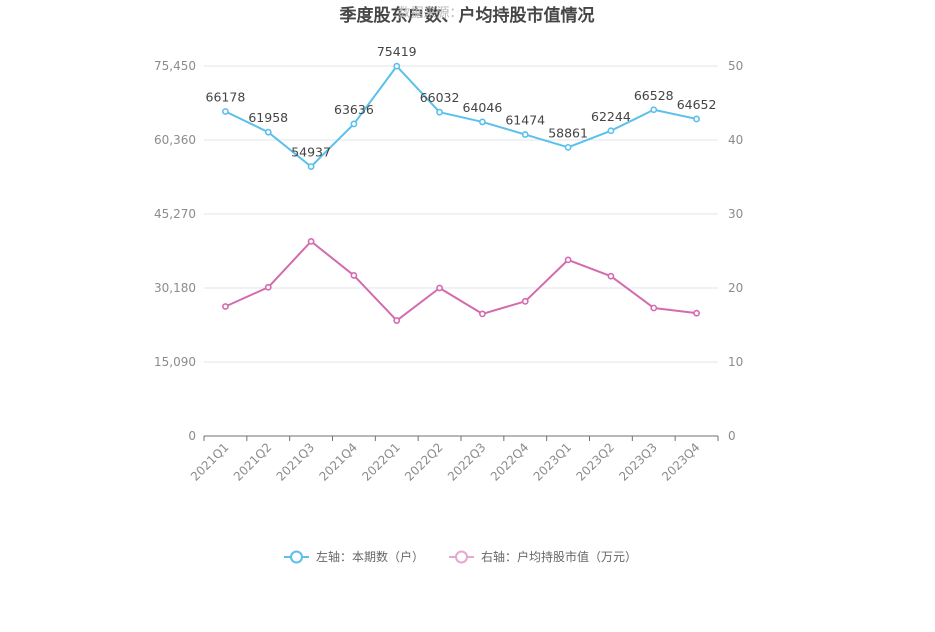 This screenshot has width=935, height=632. Describe the element at coordinates (735, 140) in the screenshot. I see `y-right-tick-label: 40` at that location.